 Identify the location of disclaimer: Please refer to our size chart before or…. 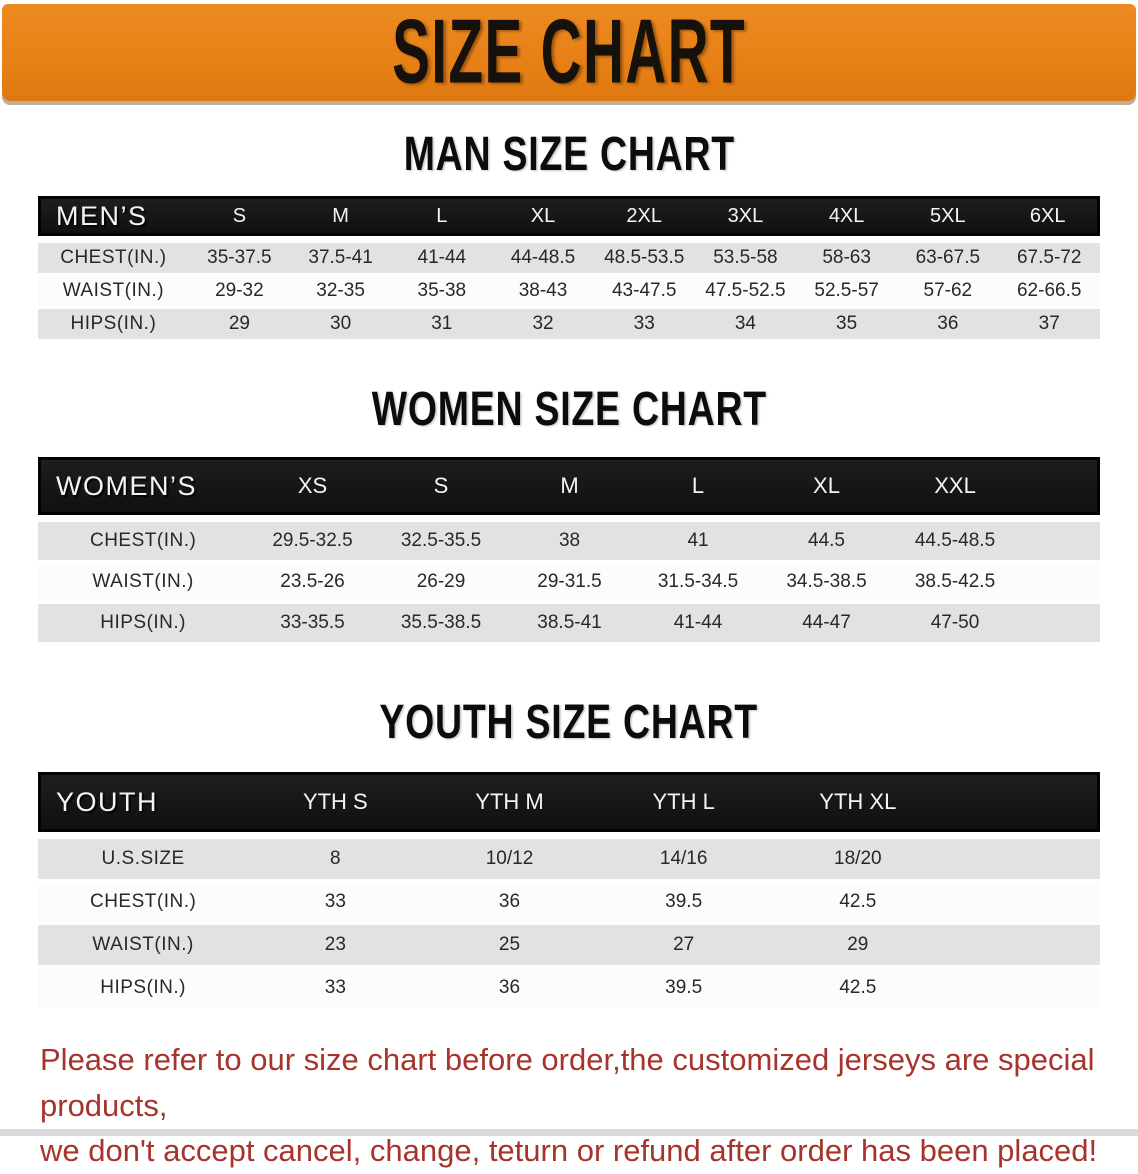
(570, 1105).